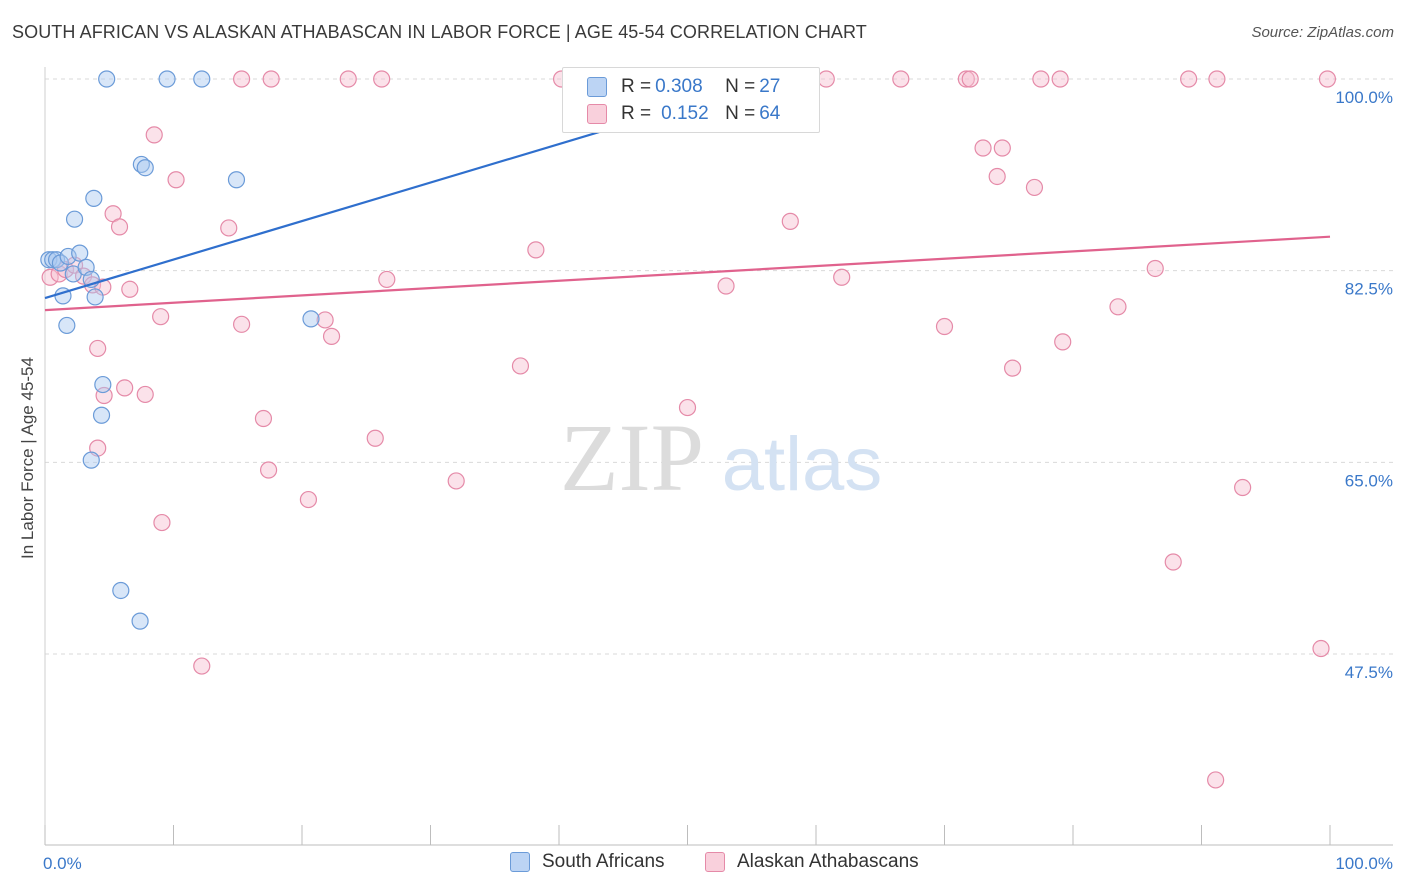 This screenshot has height=892, width=1406. I want to click on legend: R = 0.308 N = 27 R = 0.152 N = 64, so click(691, 100).